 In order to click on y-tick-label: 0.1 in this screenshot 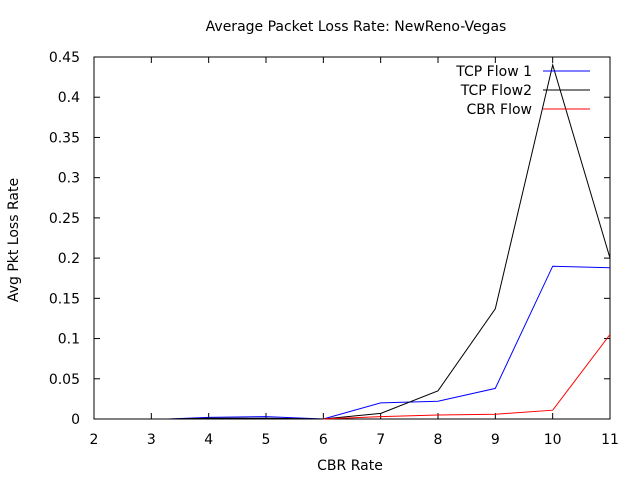, I will do `click(69, 340)`.